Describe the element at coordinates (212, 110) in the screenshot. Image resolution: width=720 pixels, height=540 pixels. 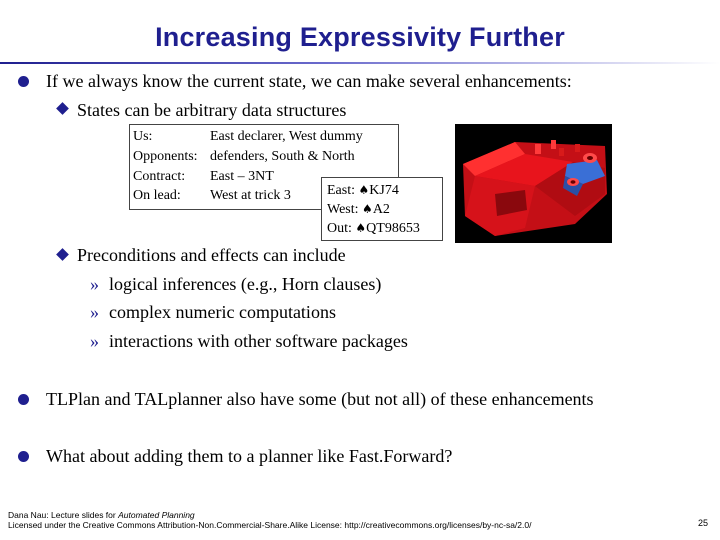
I see `sub-bullet-1: States can be arbitrary data structures` at that location.